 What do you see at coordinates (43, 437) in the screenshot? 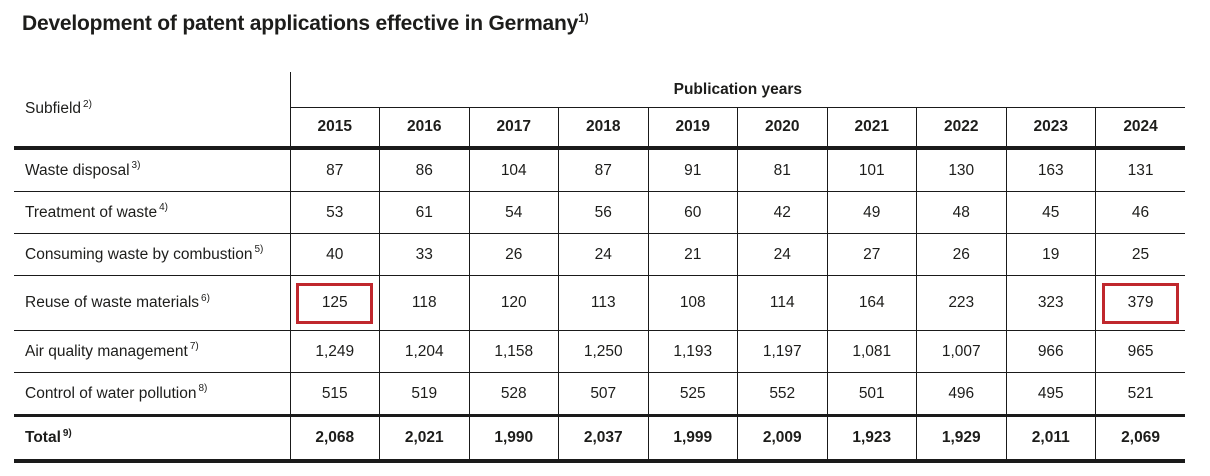
I see `total-label-text: Total` at bounding box center [43, 437].